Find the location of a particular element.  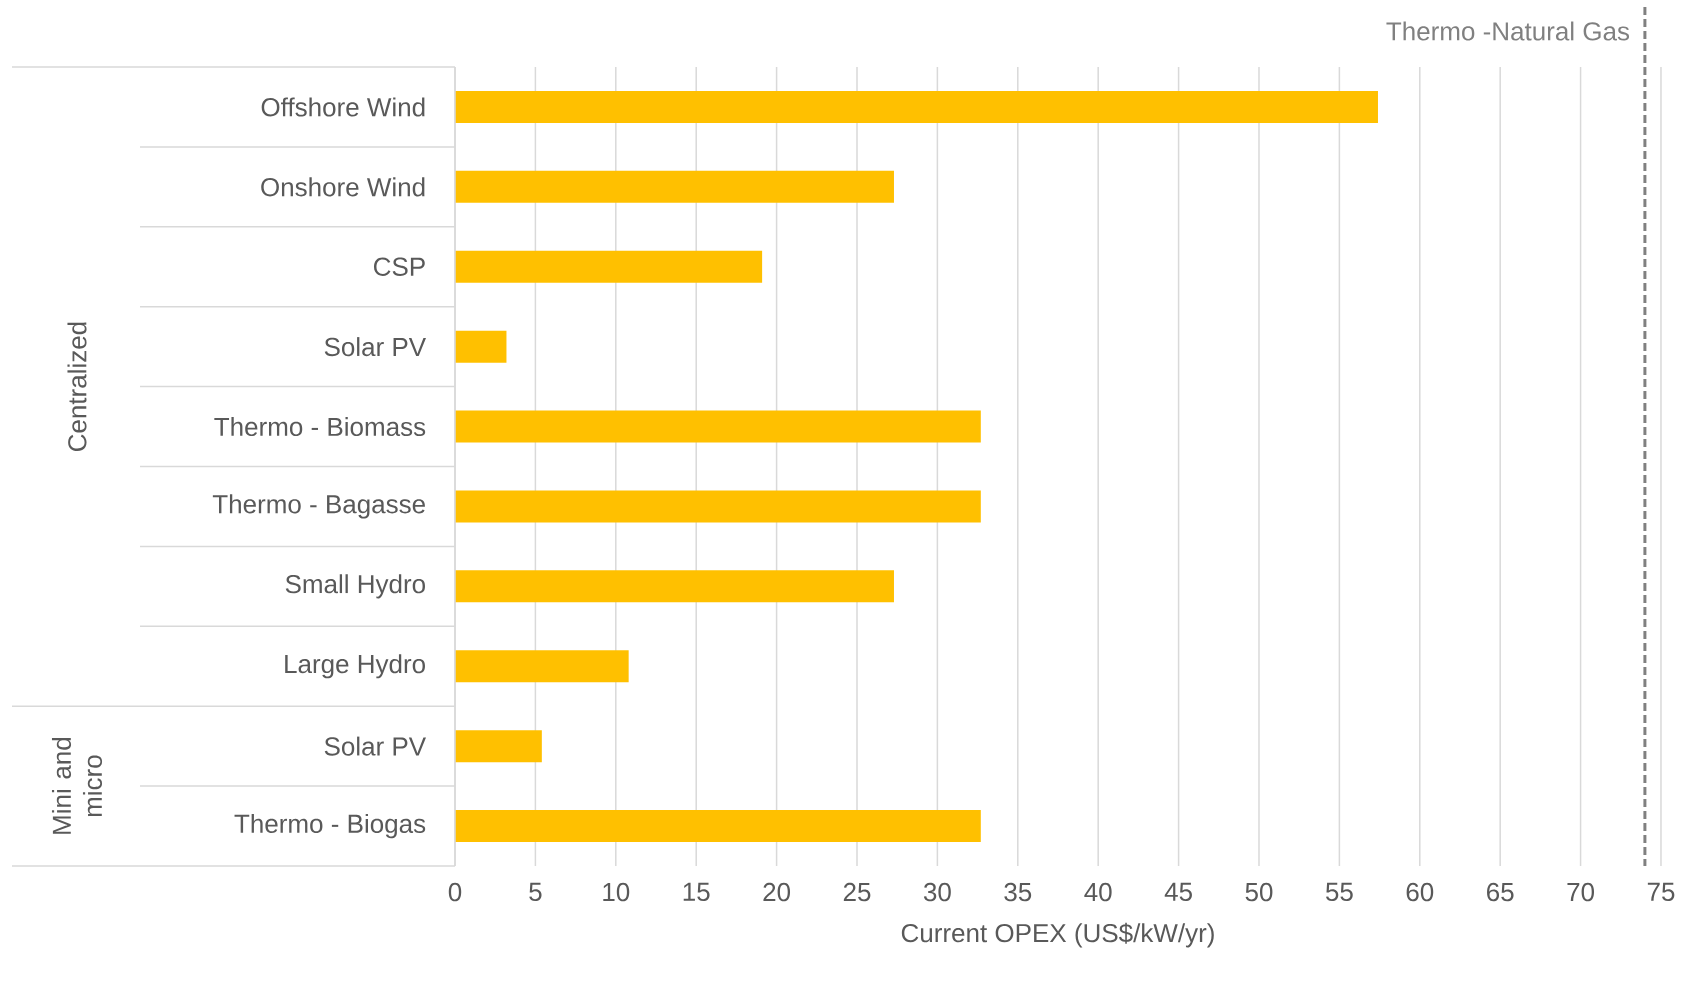

x-tick-label: 45 is located at coordinates (1178, 891).